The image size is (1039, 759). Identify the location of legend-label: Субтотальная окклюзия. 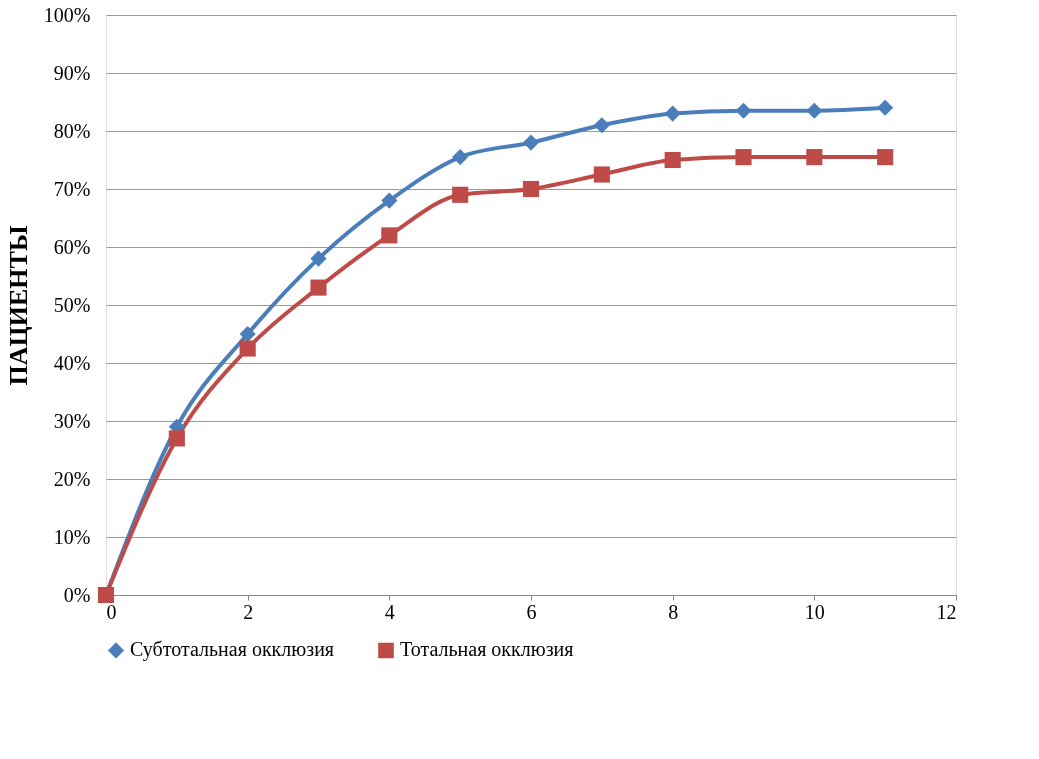
(232, 650).